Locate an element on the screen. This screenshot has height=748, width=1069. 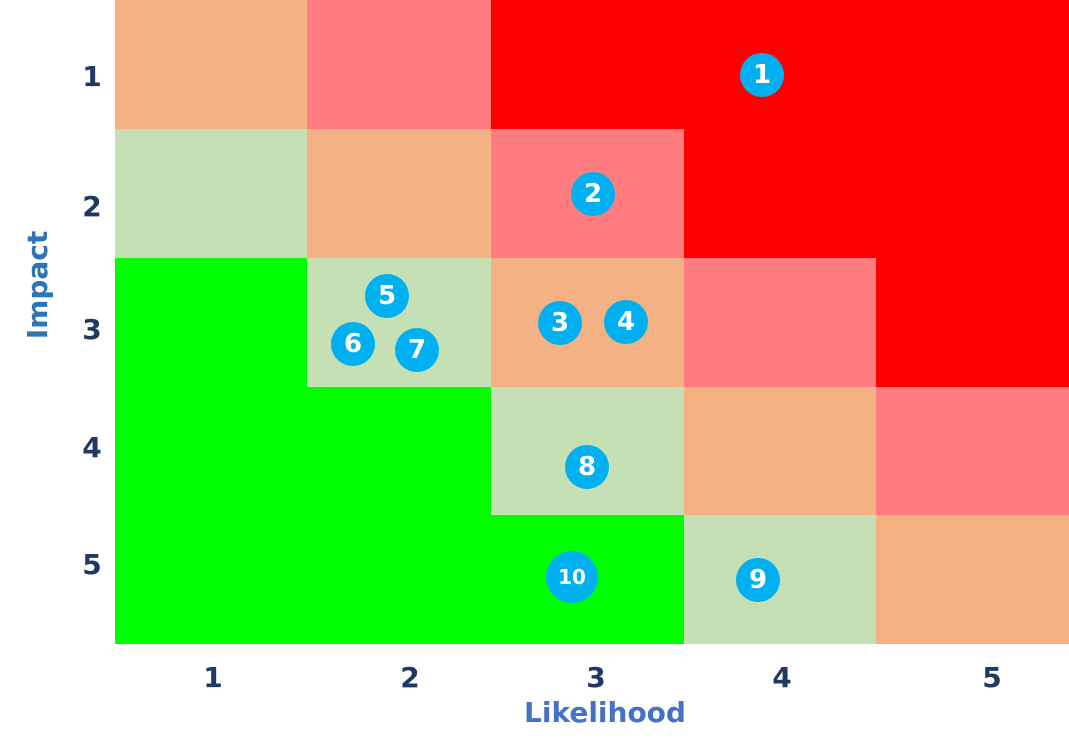
risk-marker: 2 is located at coordinates (593, 194).